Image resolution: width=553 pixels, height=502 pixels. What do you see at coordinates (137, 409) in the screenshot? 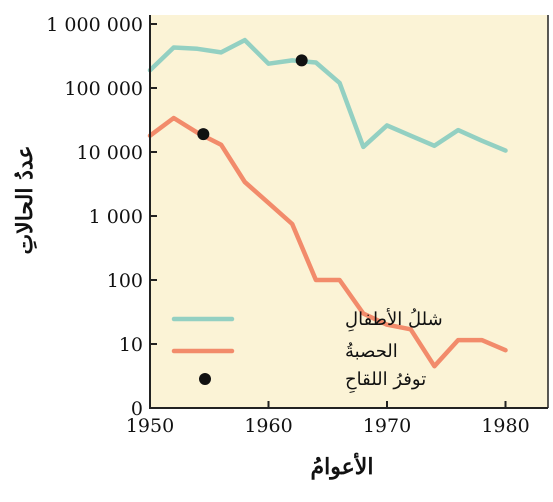
I see `y-tick-label: 0` at bounding box center [137, 409].